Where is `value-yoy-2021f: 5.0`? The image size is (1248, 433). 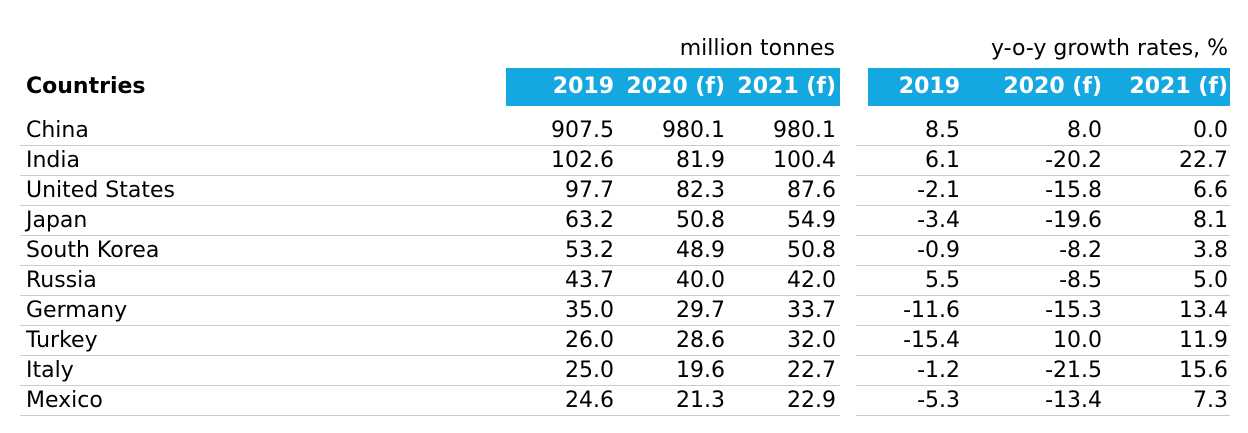 value-yoy-2021f: 5.0 is located at coordinates (1210, 280).